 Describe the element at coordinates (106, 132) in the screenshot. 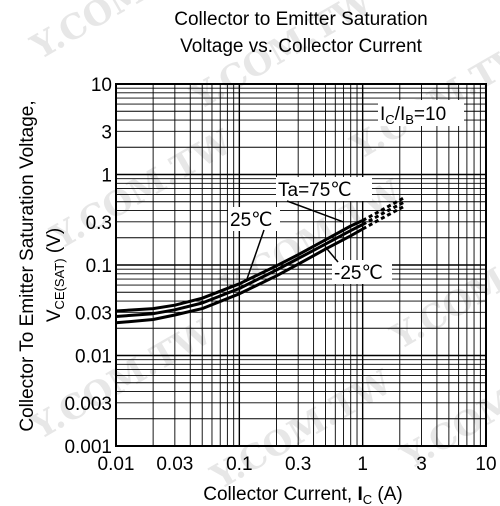

I see `y-tick-label: 3` at that location.